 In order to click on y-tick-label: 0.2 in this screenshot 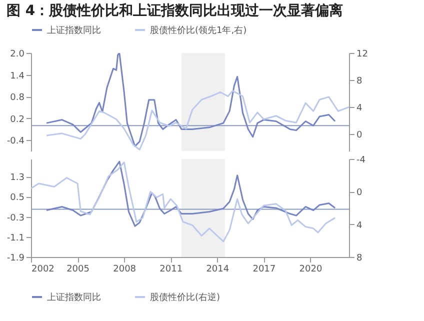, I will do `click(17, 119)`.